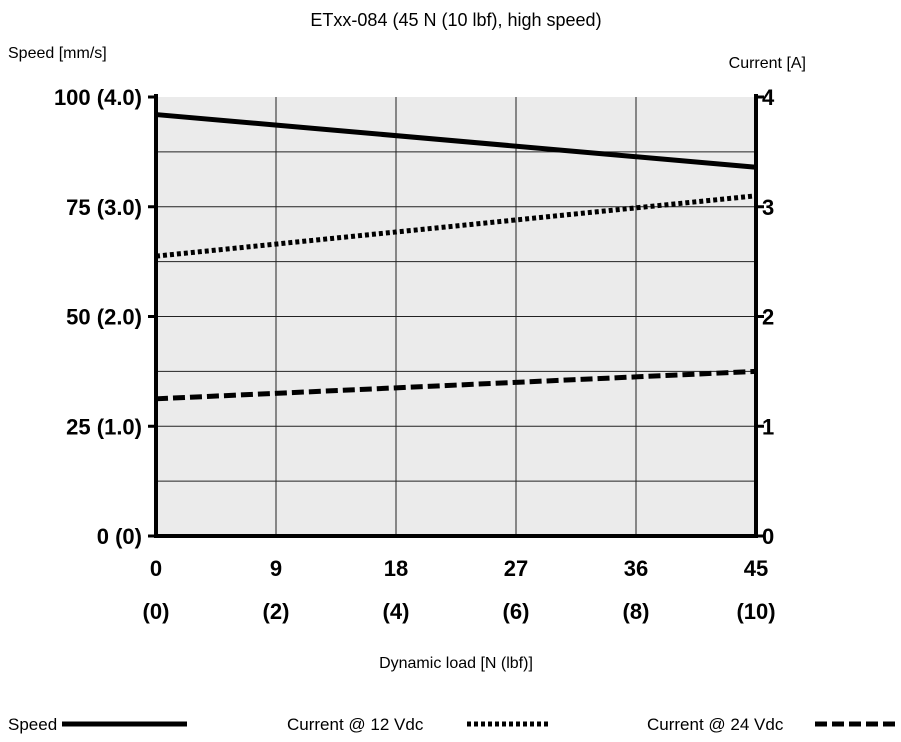 This screenshot has width=901, height=742. What do you see at coordinates (636, 568) in the screenshot?
I see `x-tick-label: 36` at bounding box center [636, 568].